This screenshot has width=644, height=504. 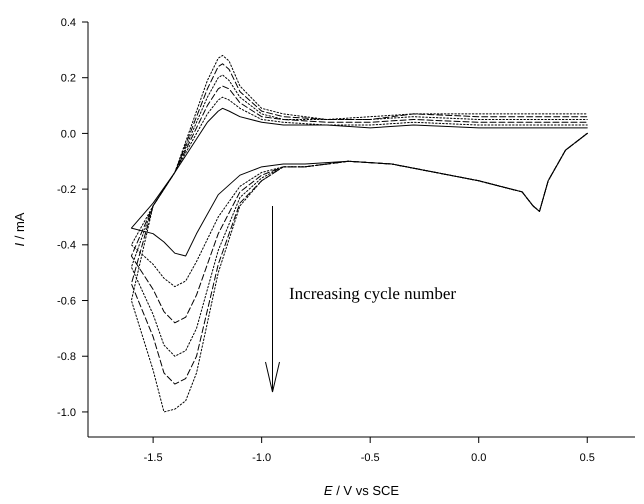 What do you see at coordinates (372, 293) in the screenshot?
I see `annotation: Increasing cycle number` at bounding box center [372, 293].